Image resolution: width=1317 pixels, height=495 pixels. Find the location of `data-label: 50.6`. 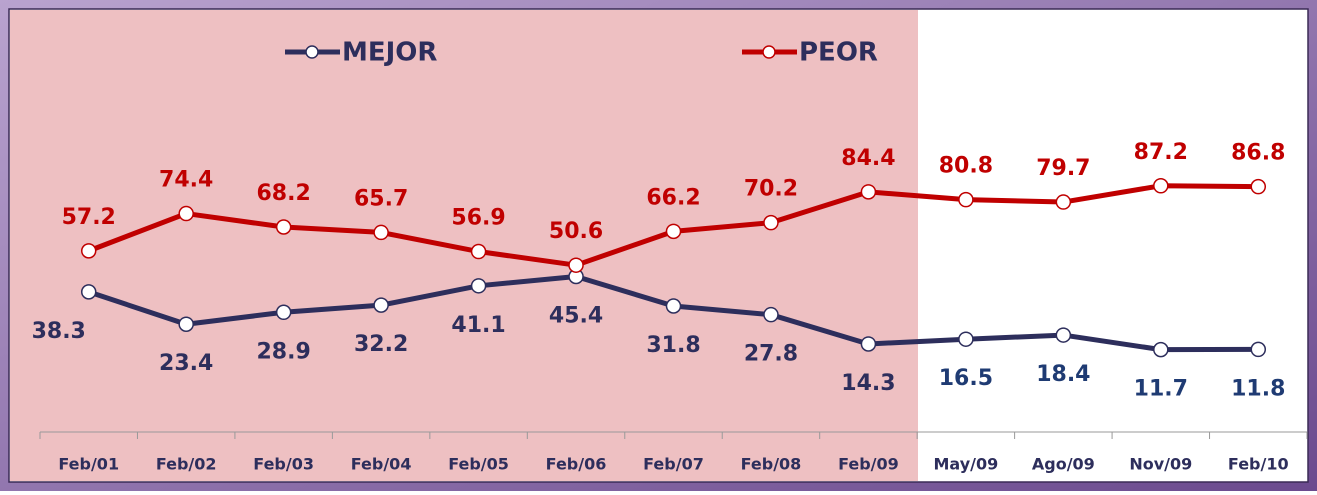

data-label: 50.6 is located at coordinates (576, 231).